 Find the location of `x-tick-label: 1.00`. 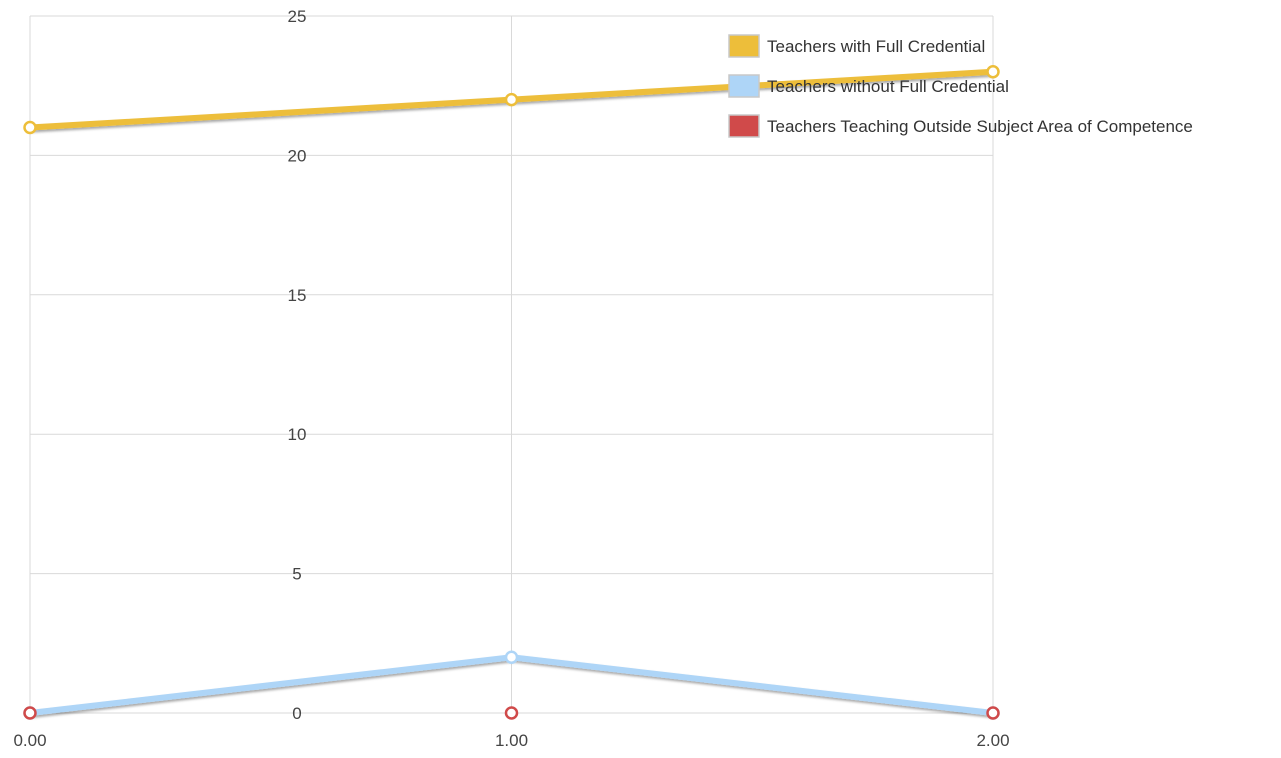

x-tick-label: 1.00 is located at coordinates (511, 740).